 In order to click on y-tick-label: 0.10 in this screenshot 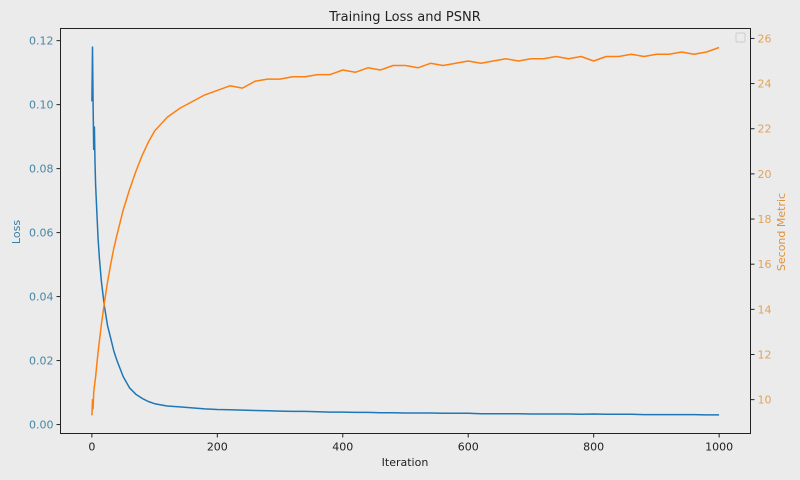, I will do `click(41, 105)`.